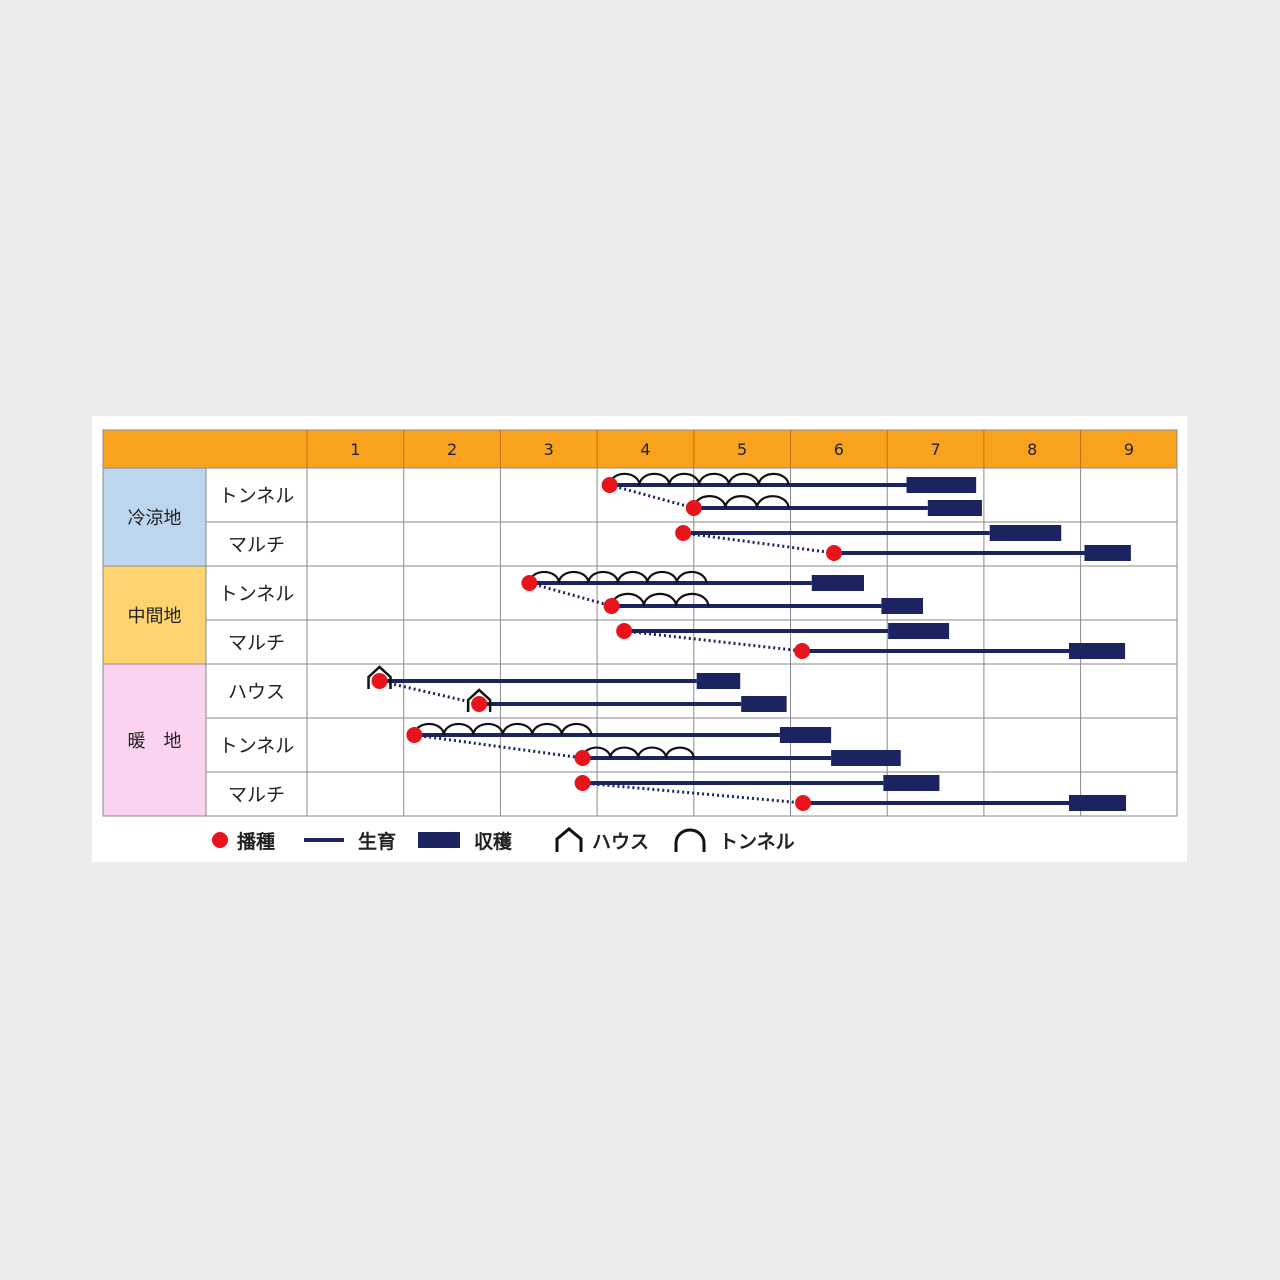 This screenshot has height=1280, width=1280. What do you see at coordinates (757, 841) in the screenshot?
I see `legend-label: トンネル` at bounding box center [757, 841].